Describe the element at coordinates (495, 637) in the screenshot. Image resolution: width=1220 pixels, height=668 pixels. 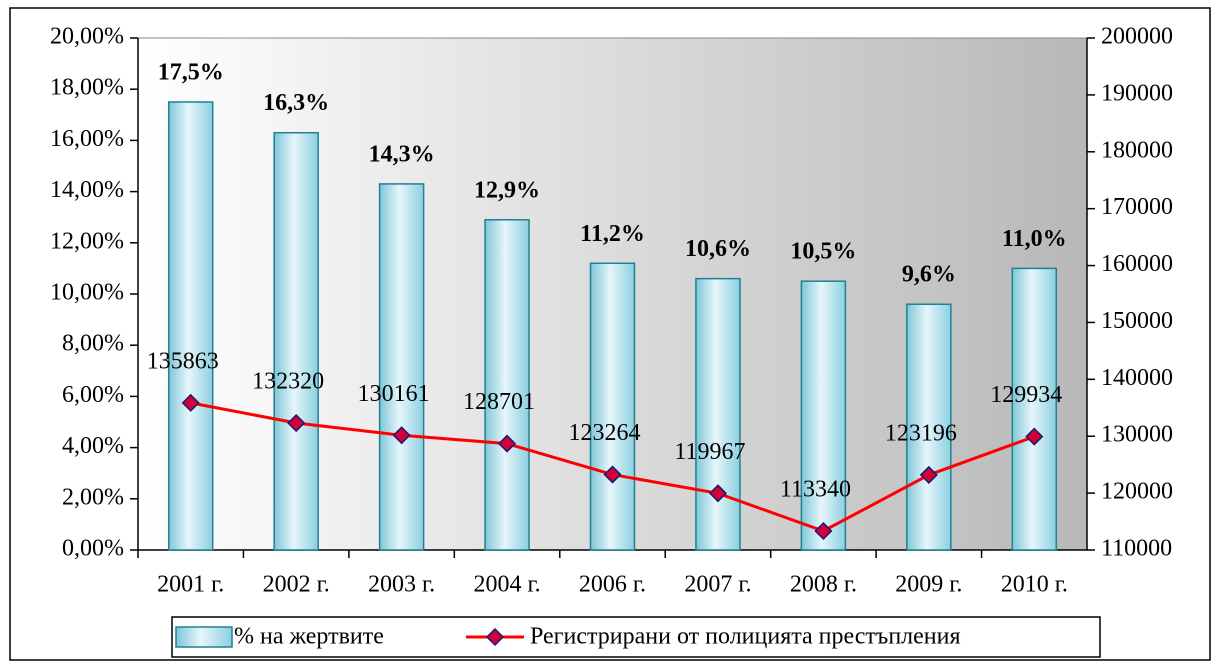
I see `legend-marker` at that location.